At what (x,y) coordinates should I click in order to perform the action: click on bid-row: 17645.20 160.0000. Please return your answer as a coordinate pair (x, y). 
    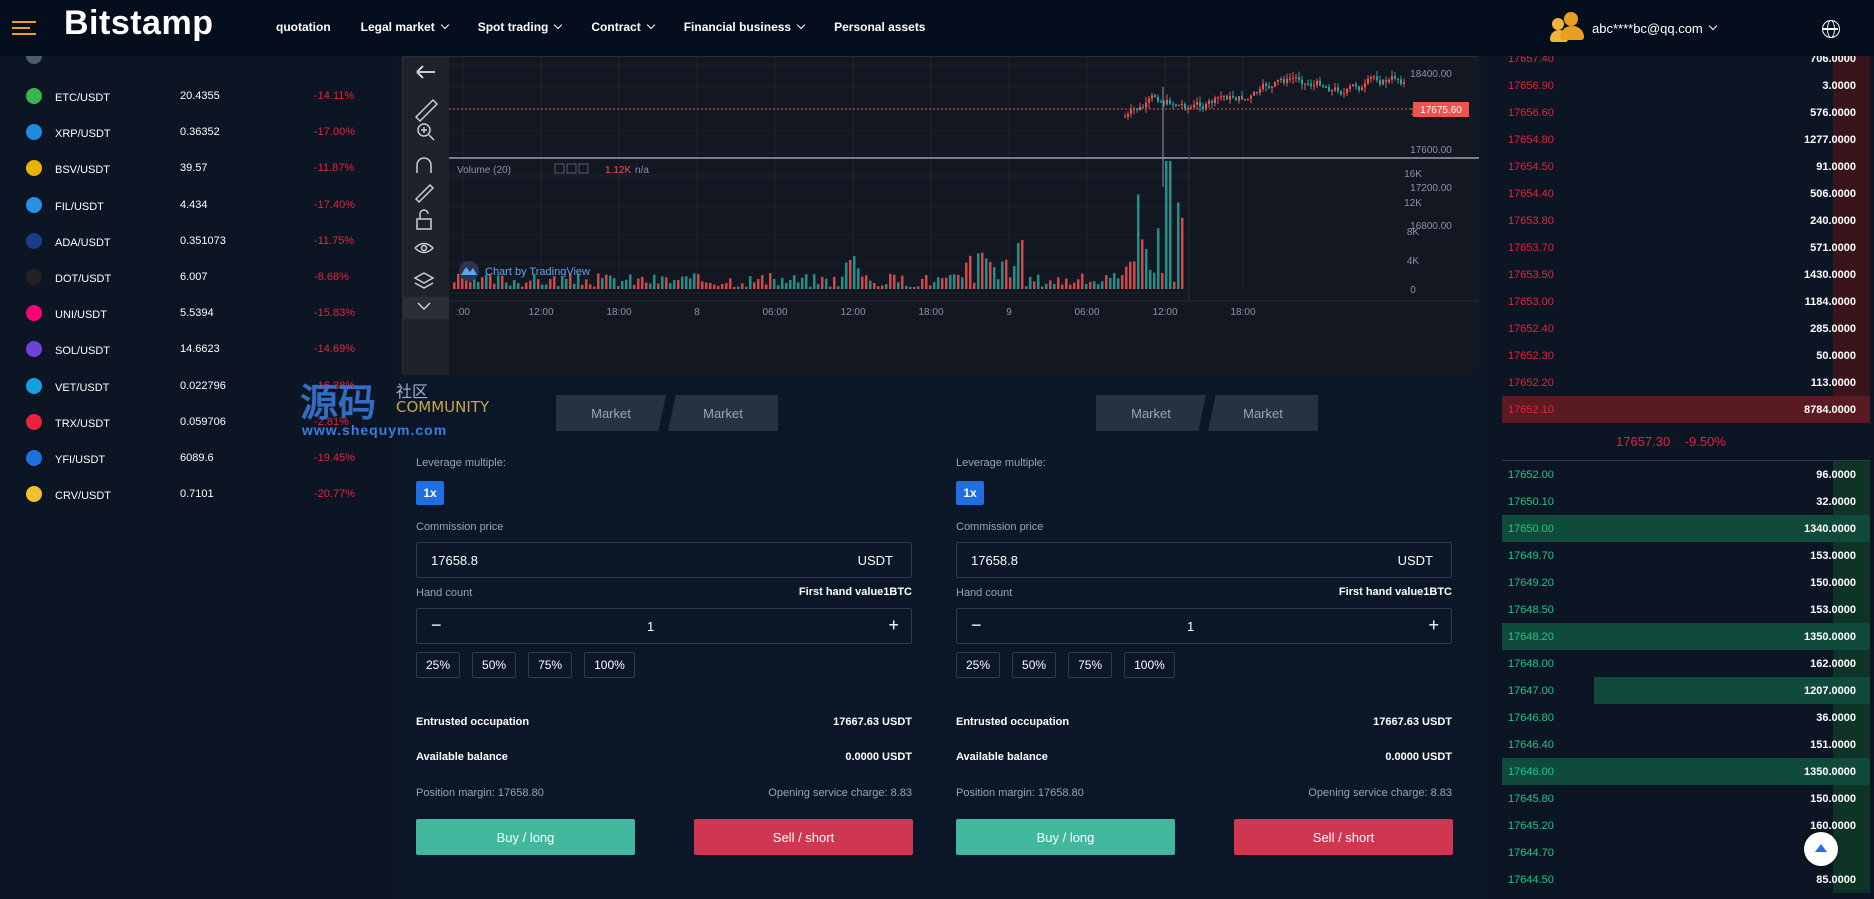
    Looking at the image, I should click on (1686, 825).